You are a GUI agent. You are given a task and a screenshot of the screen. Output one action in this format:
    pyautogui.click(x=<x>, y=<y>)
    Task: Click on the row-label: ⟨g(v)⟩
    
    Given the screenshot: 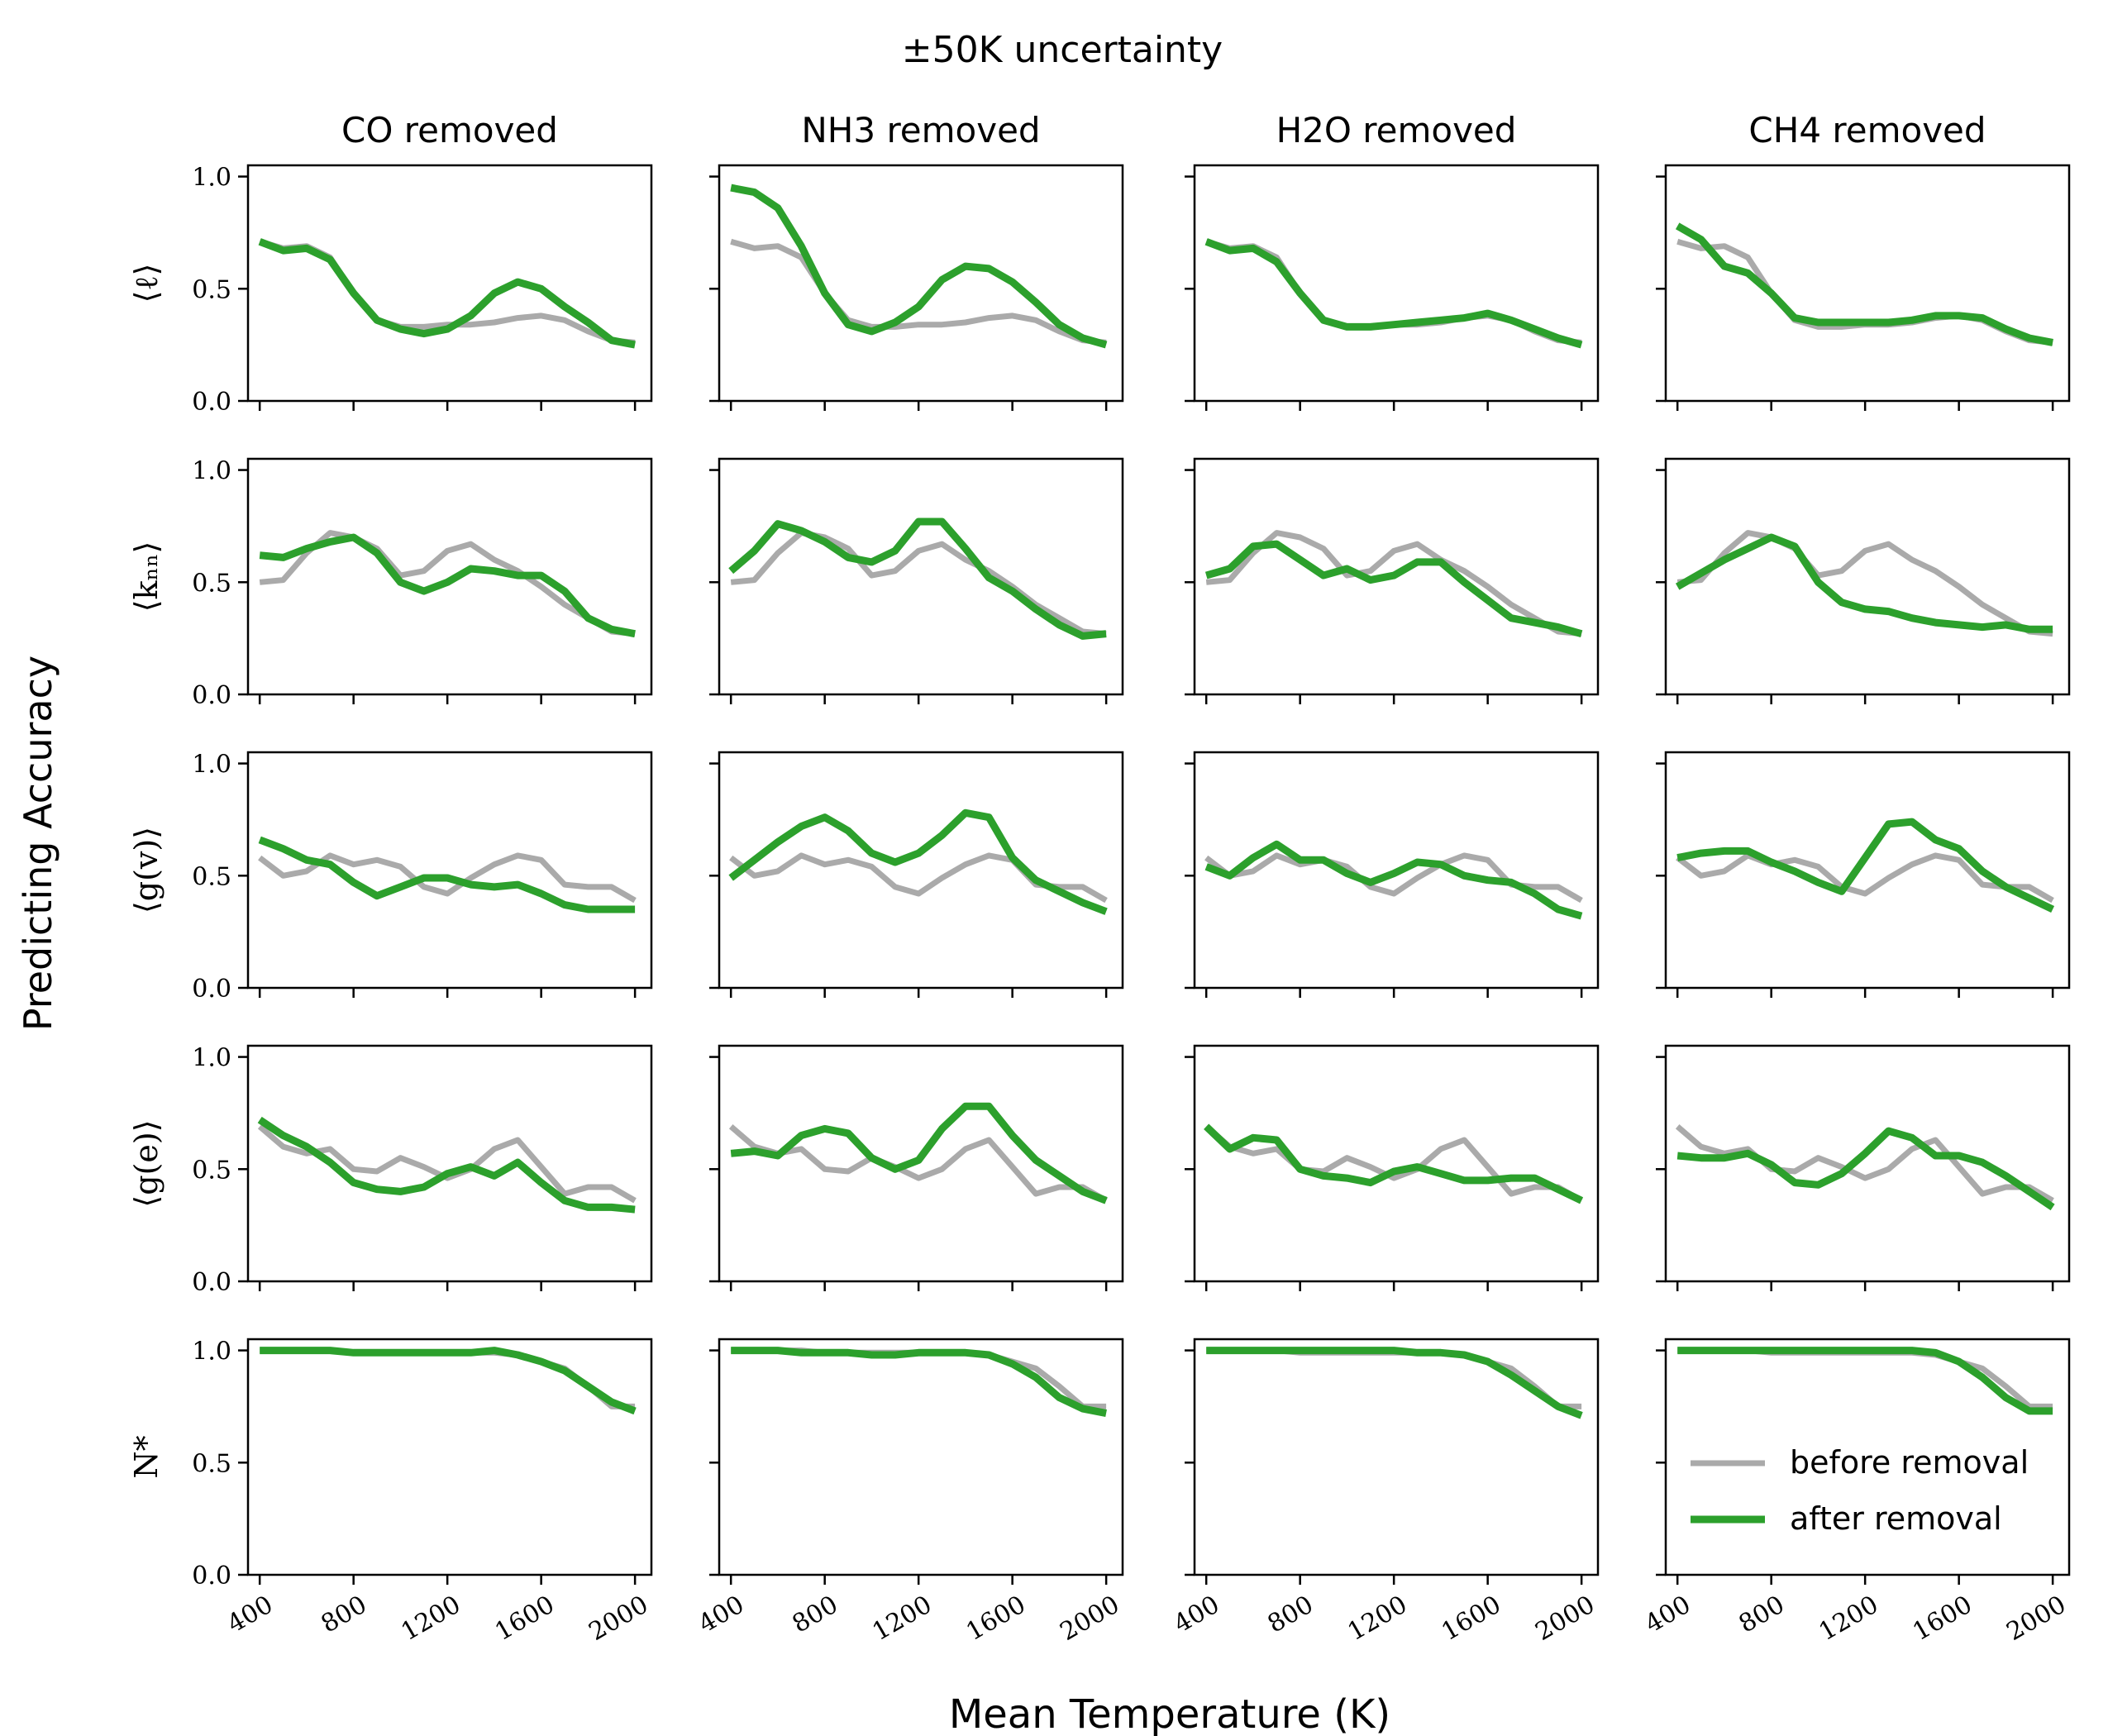 What is the action you would take?
    pyautogui.click(x=146, y=870)
    